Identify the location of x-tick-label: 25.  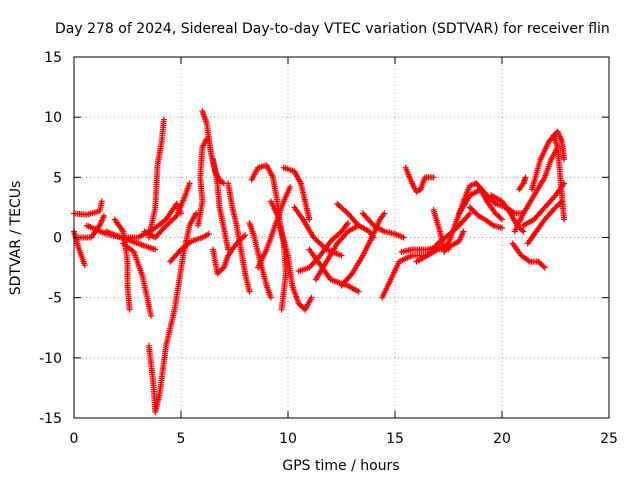
(609, 439).